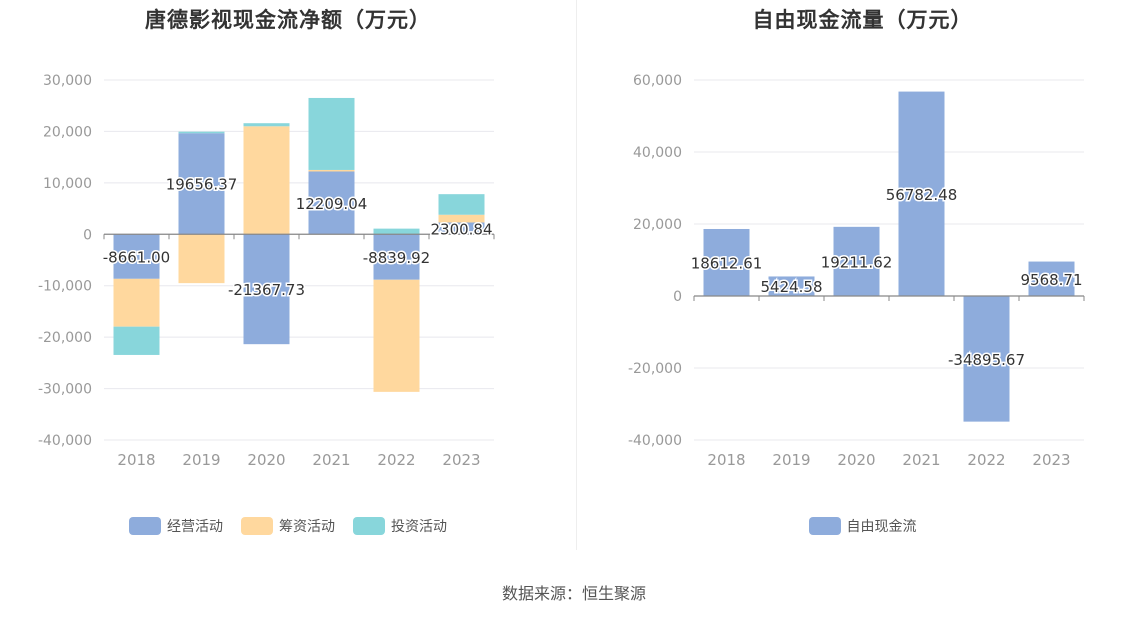 The image size is (1148, 619). Describe the element at coordinates (657, 153) in the screenshot. I see `y-tick-label: 40,000` at that location.